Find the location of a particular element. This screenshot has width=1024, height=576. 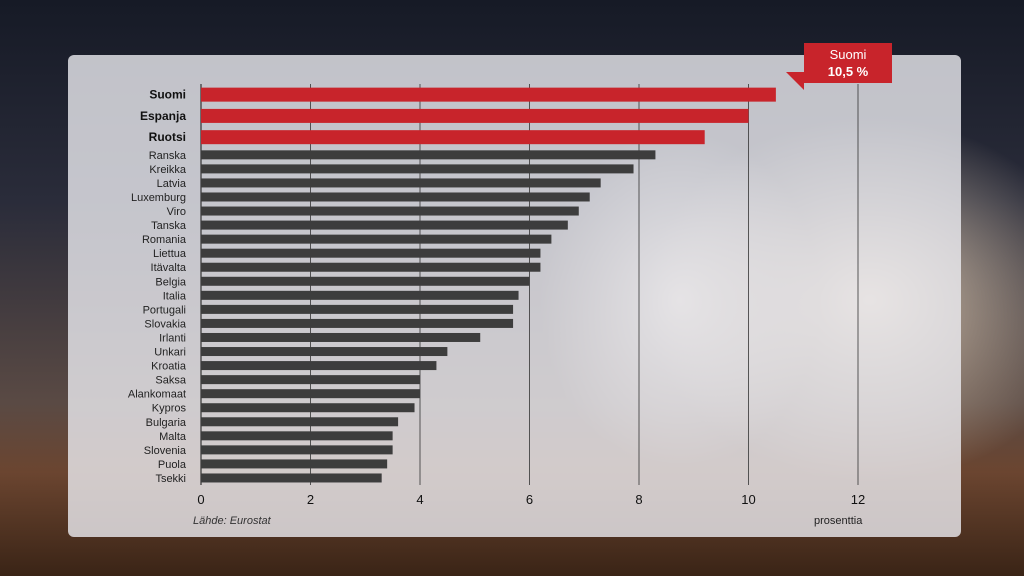

callout-value: 10,5 % is located at coordinates (848, 71).